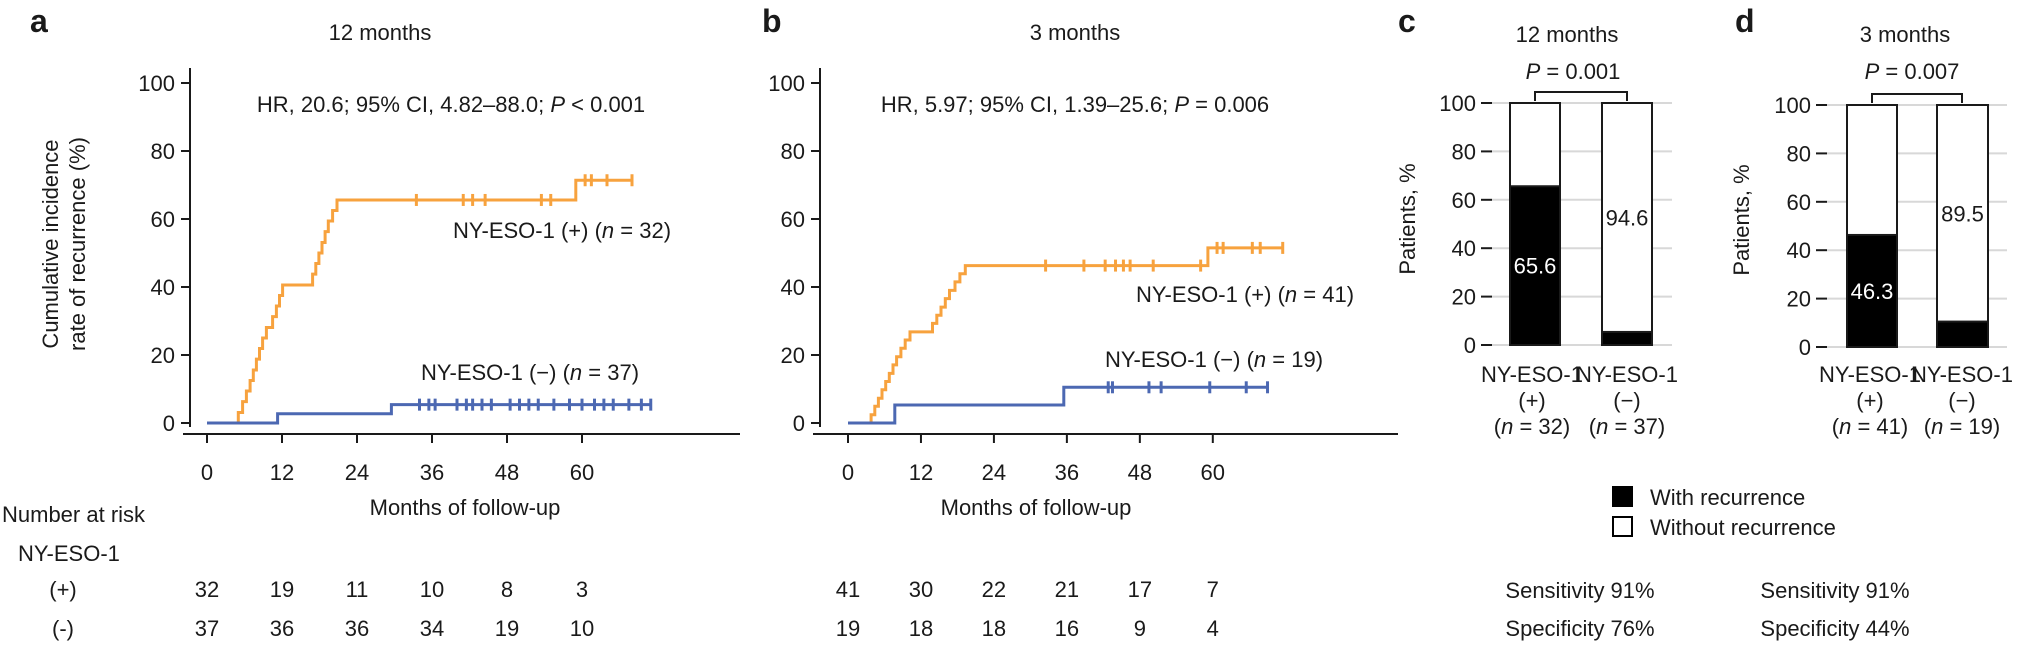 The height and width of the screenshot is (649, 2037). Describe the element at coordinates (1573, 72) in the screenshot. I see `panel-c-p-value: P = 0.001` at that location.